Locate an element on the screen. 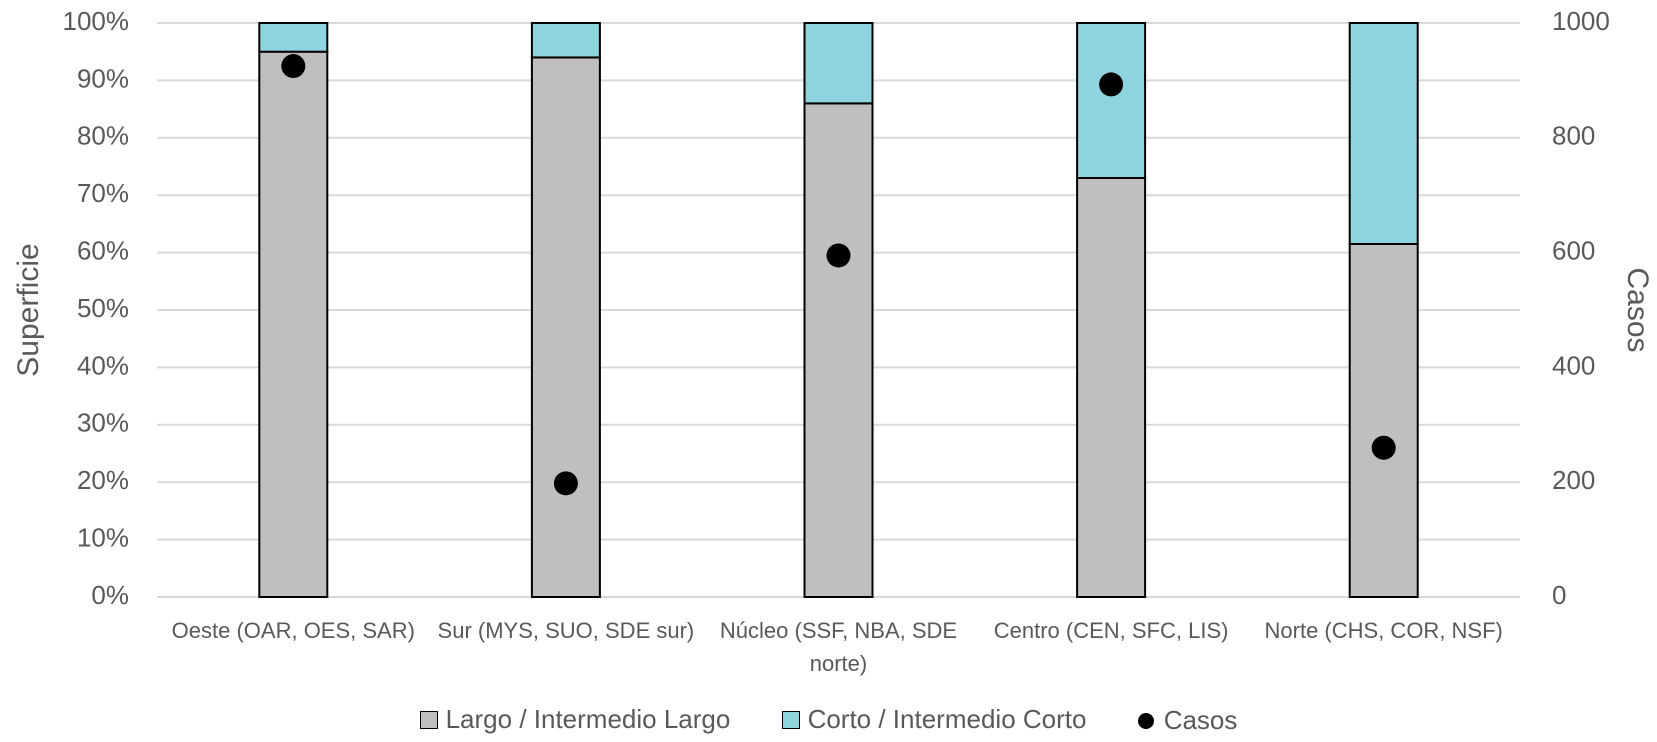 This screenshot has width=1657, height=742. y2-tick-label: 400 is located at coordinates (1573, 365).